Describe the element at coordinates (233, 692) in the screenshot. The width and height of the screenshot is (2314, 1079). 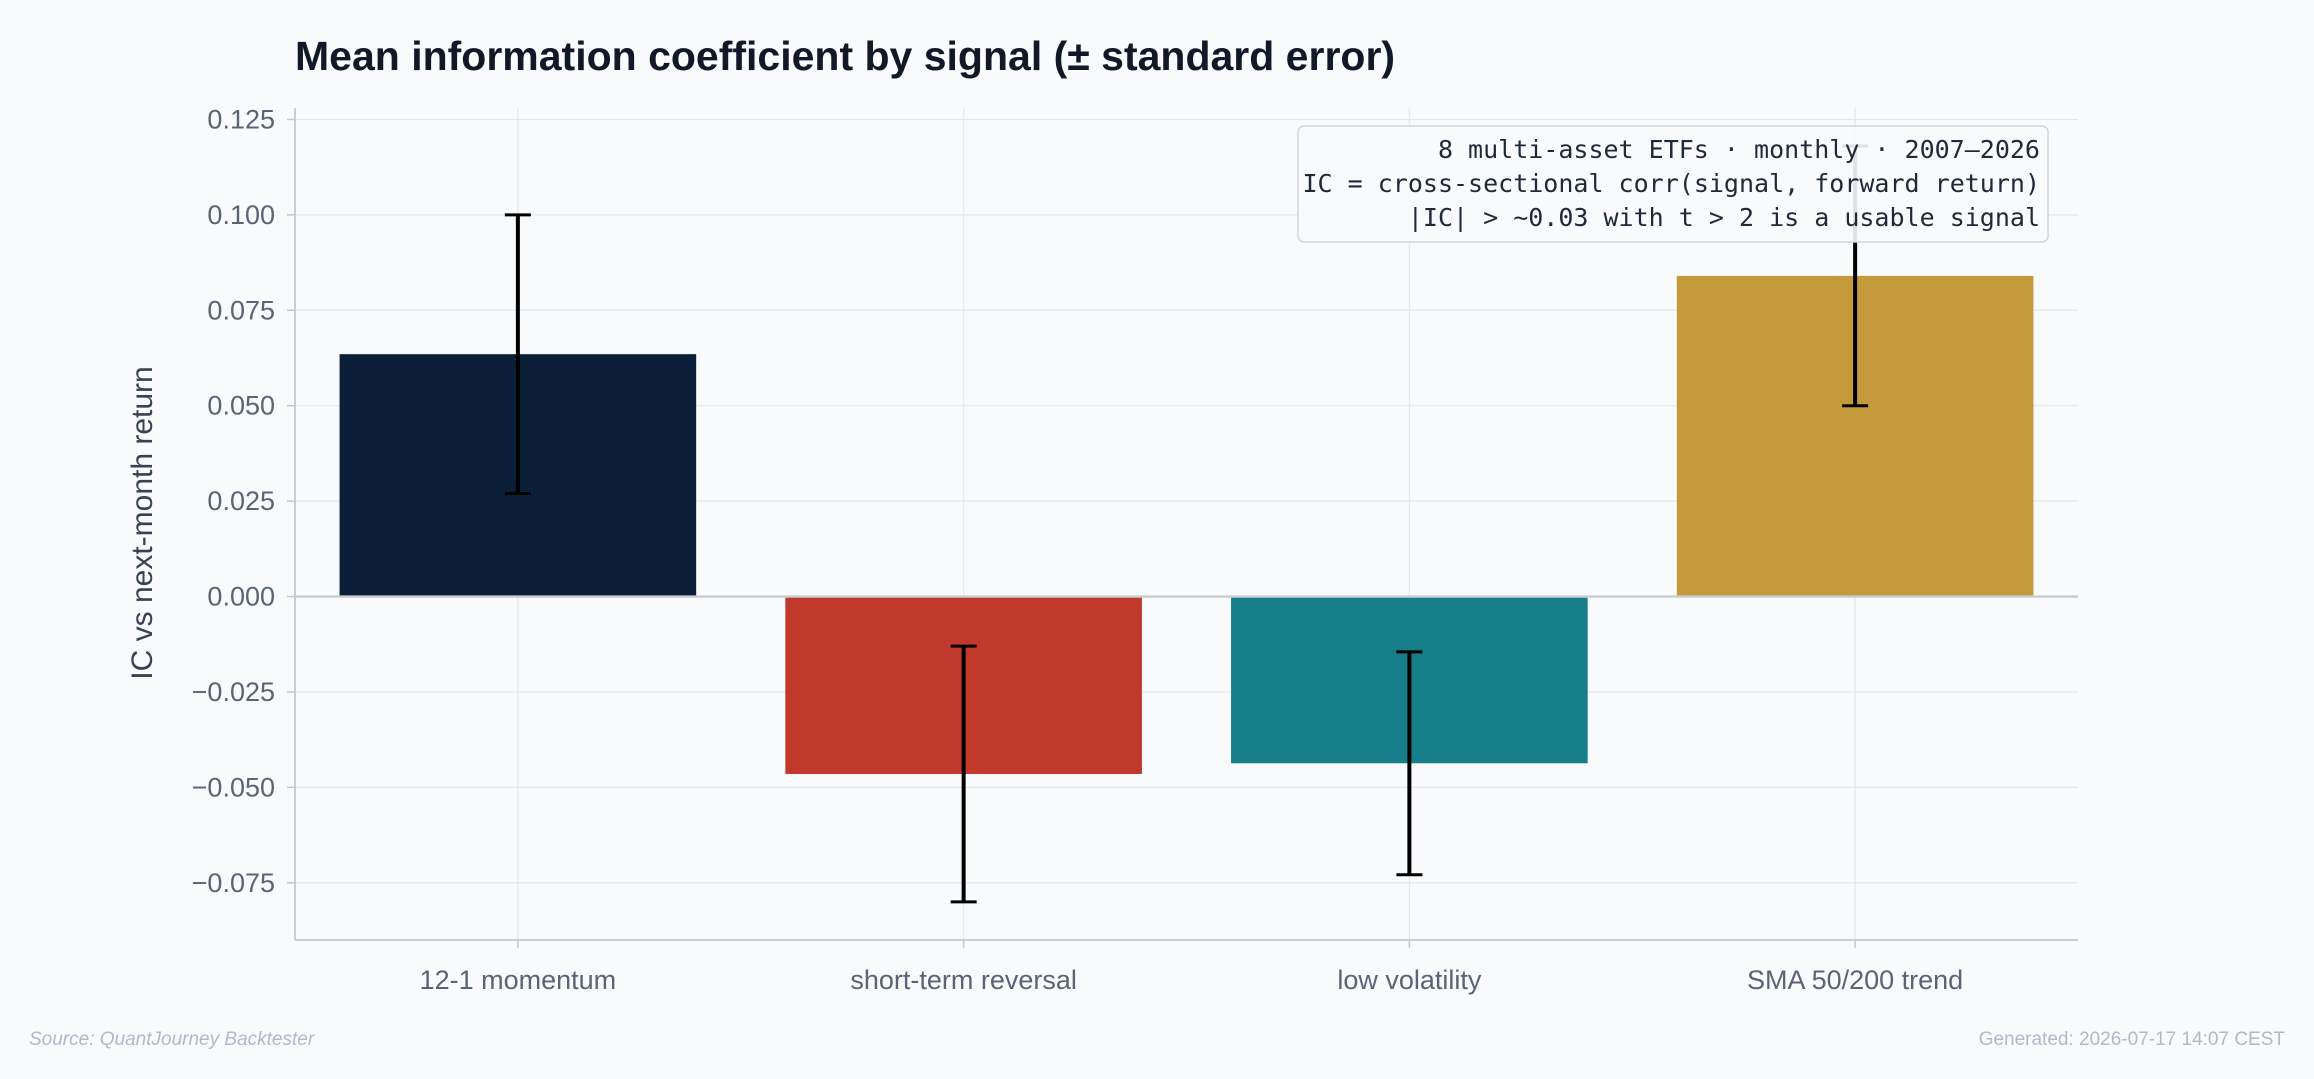
I see `y-tick-label: −0.025` at that location.